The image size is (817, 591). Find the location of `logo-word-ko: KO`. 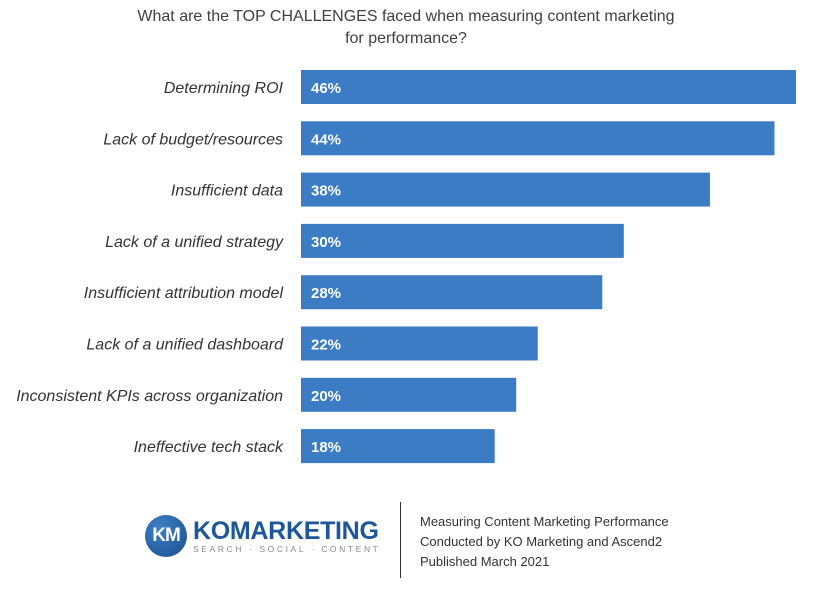

logo-word-ko: KO is located at coordinates (211, 530).